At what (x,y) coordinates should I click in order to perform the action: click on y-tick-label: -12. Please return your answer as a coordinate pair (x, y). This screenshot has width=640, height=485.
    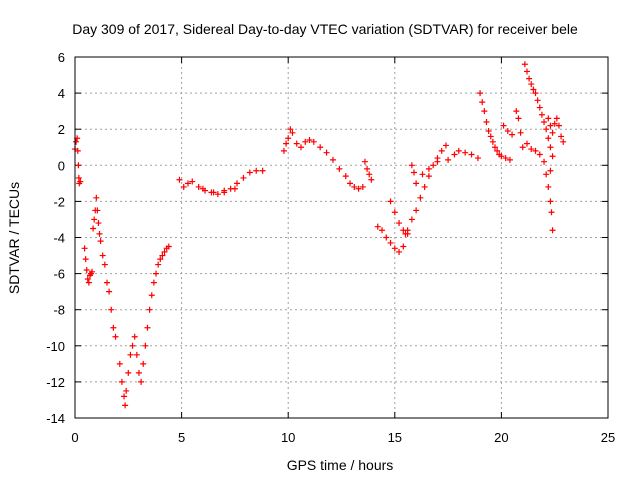
    Looking at the image, I should click on (55, 382).